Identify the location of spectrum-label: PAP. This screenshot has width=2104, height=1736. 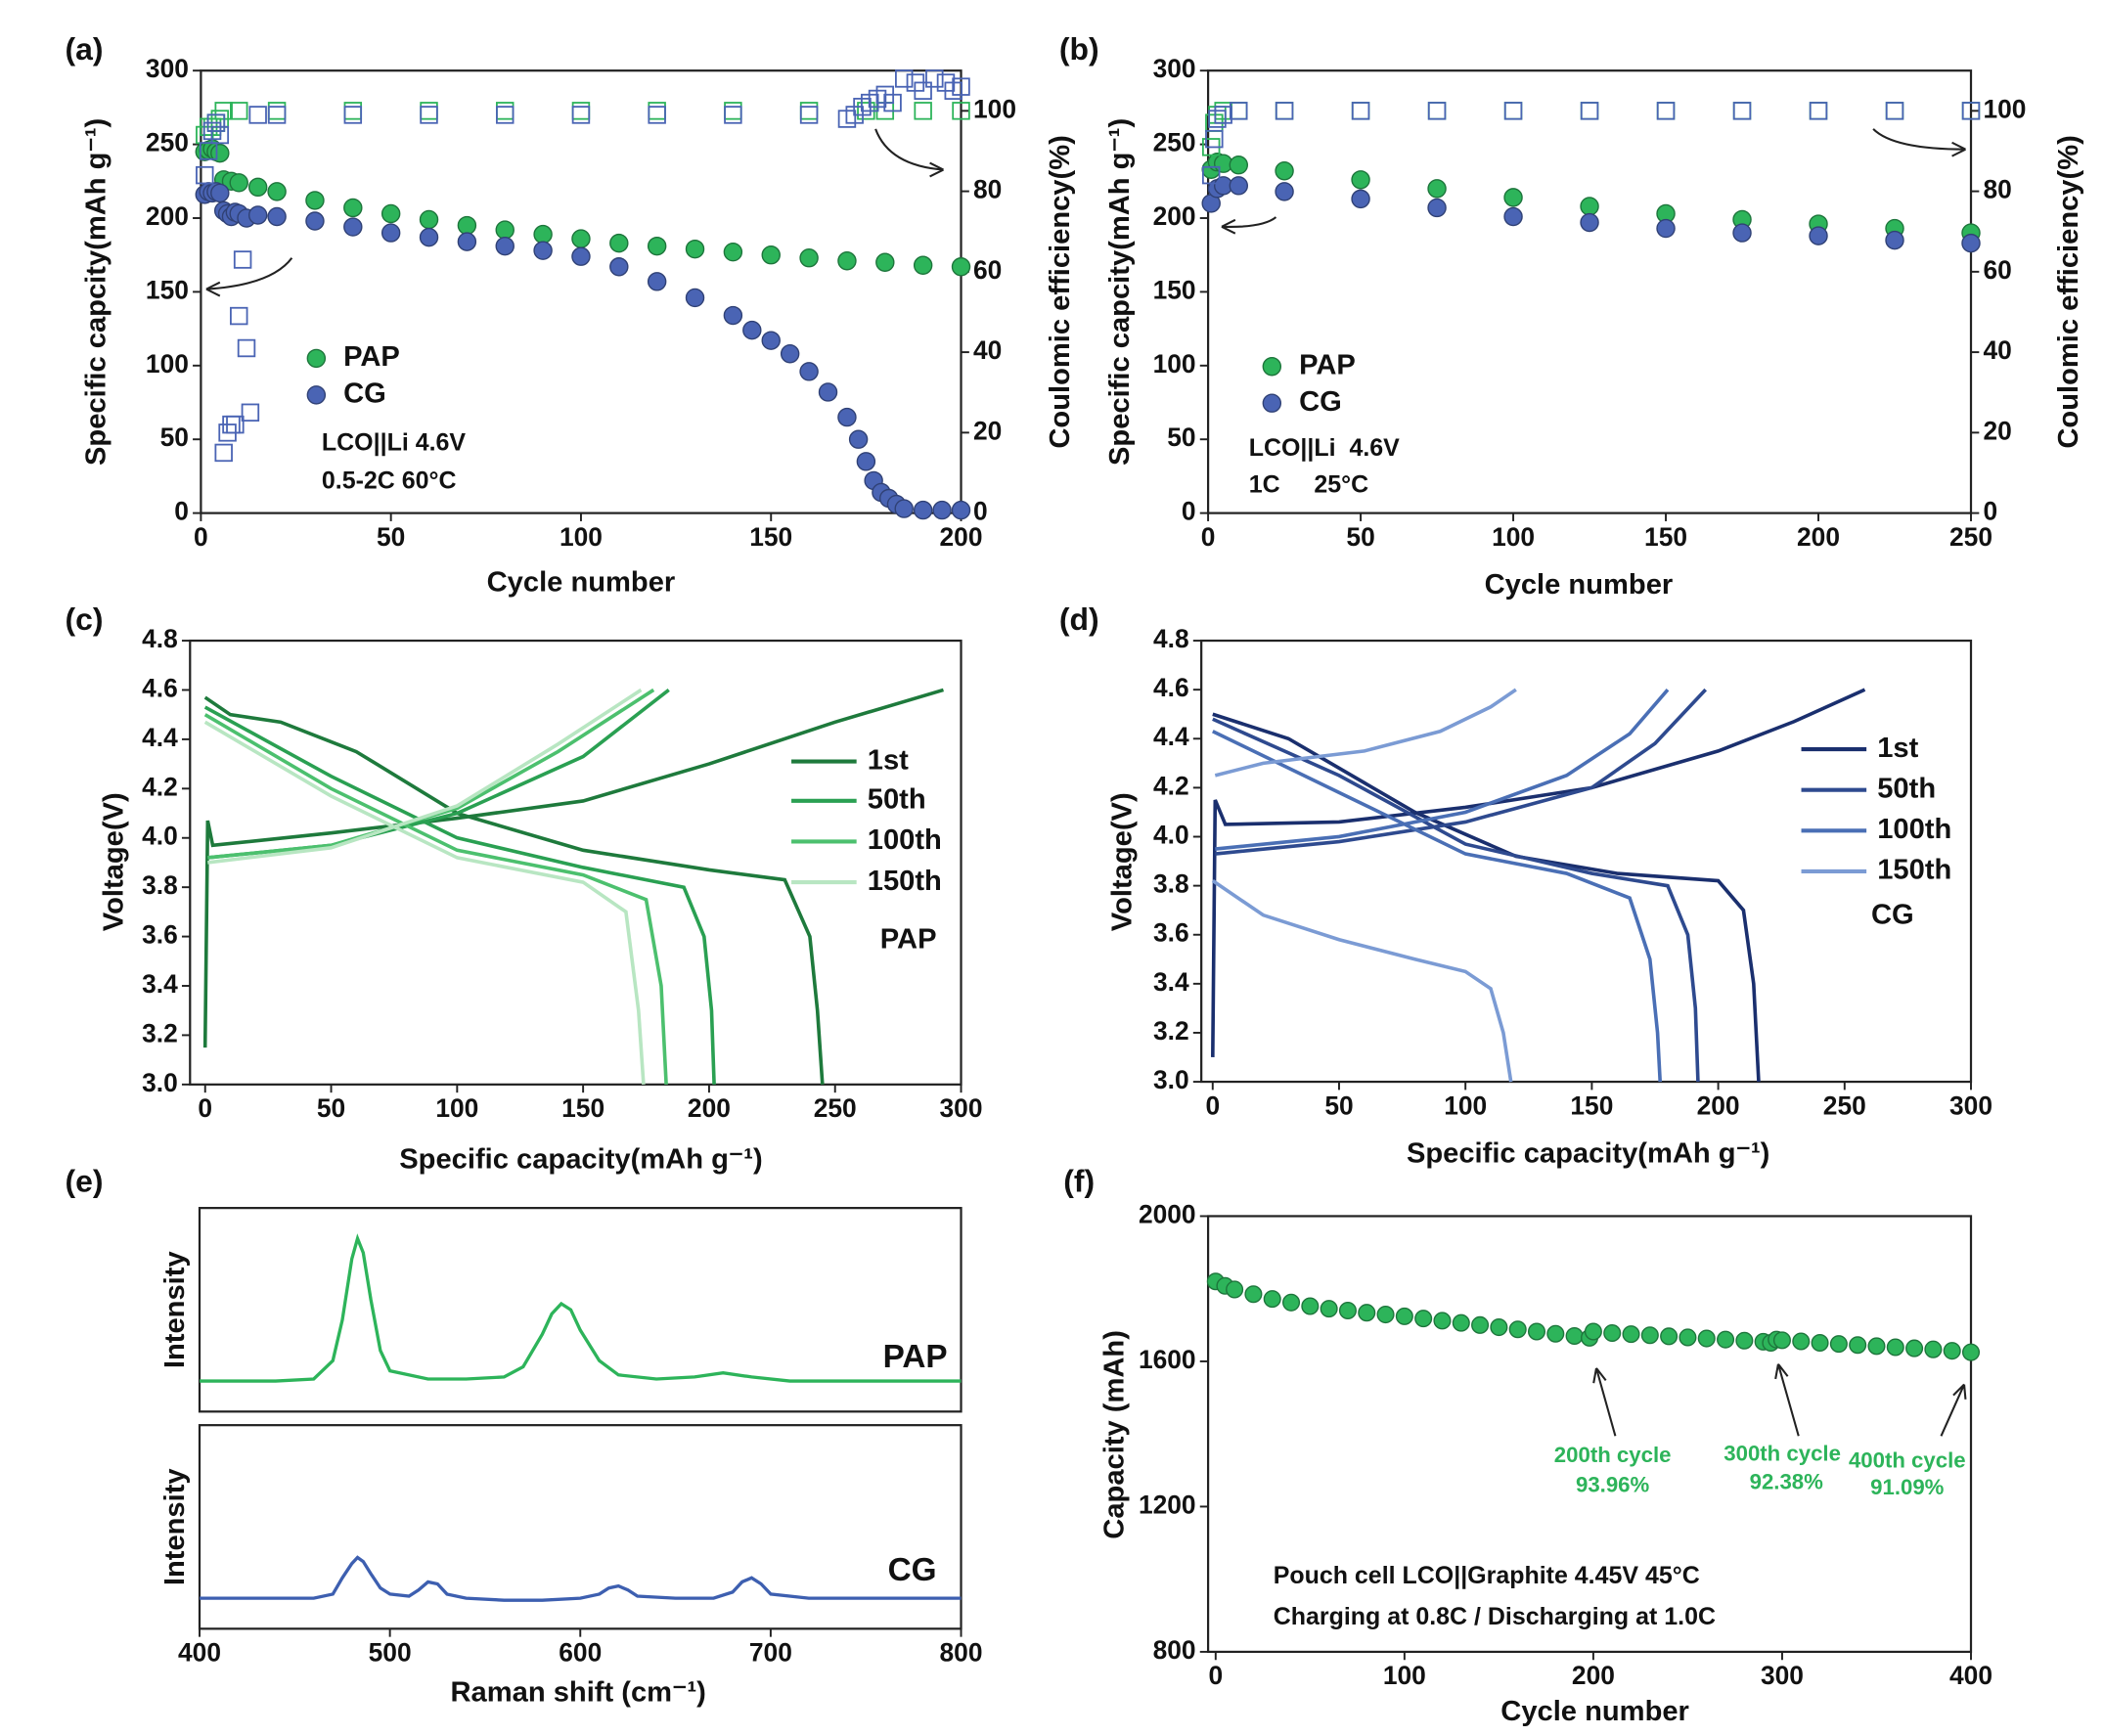
(915, 1357).